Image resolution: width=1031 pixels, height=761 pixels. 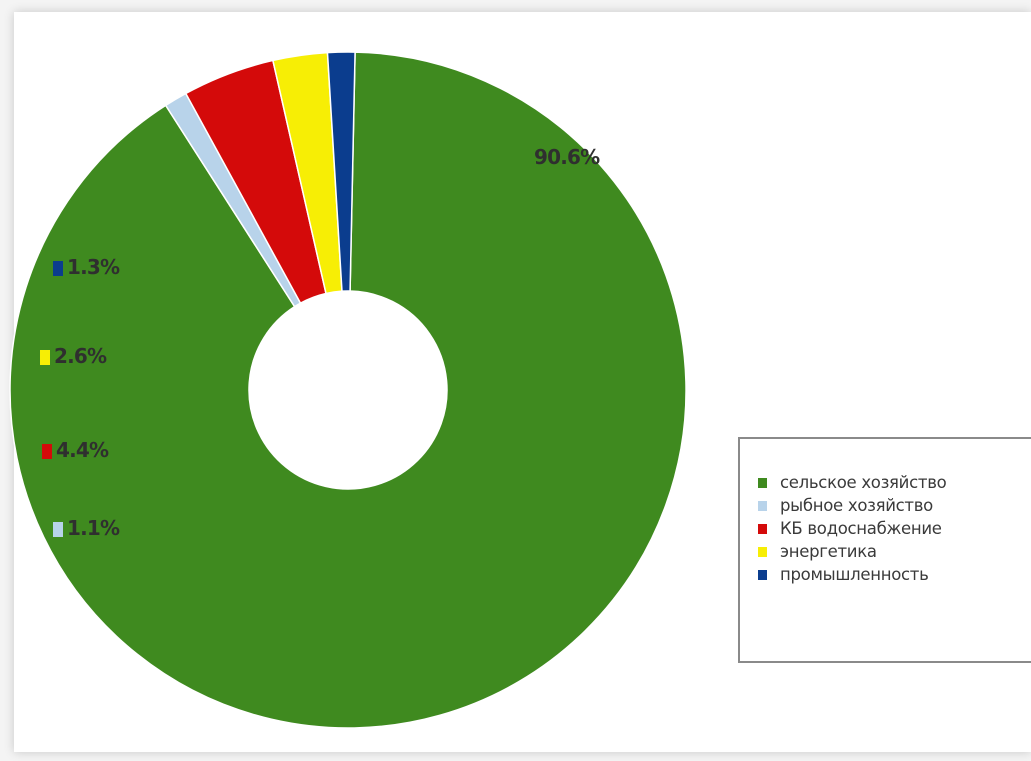 I want to click on label-value: 1.1%, so click(x=93, y=528).